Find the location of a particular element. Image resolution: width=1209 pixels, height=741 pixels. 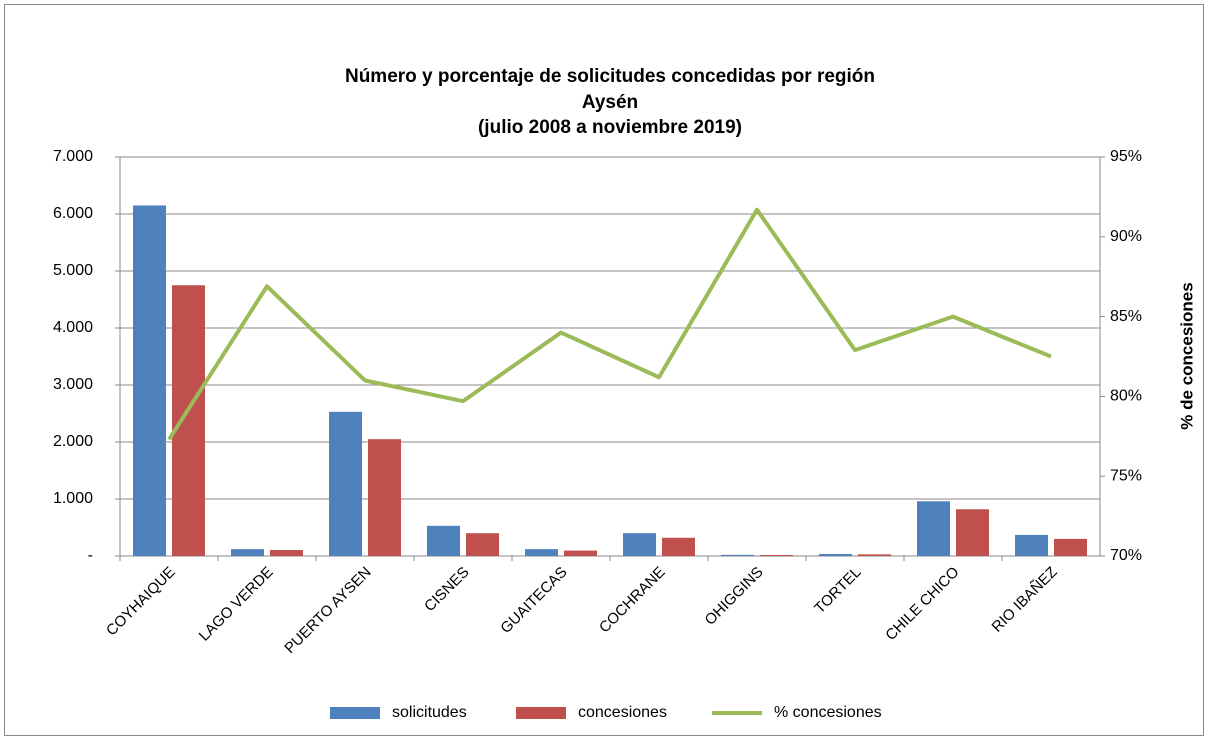

y-tick-label: 4.000 is located at coordinates (73, 327).